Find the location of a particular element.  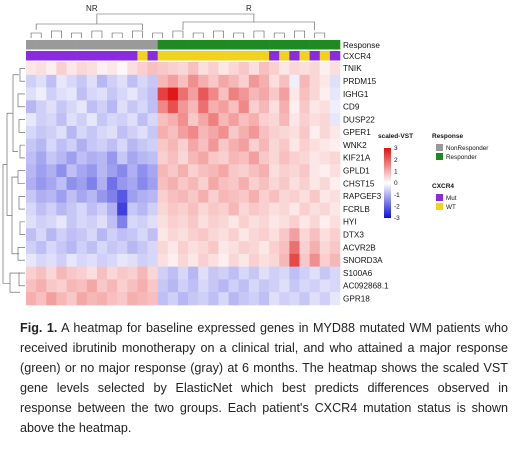

track-label: Response is located at coordinates (361, 45).